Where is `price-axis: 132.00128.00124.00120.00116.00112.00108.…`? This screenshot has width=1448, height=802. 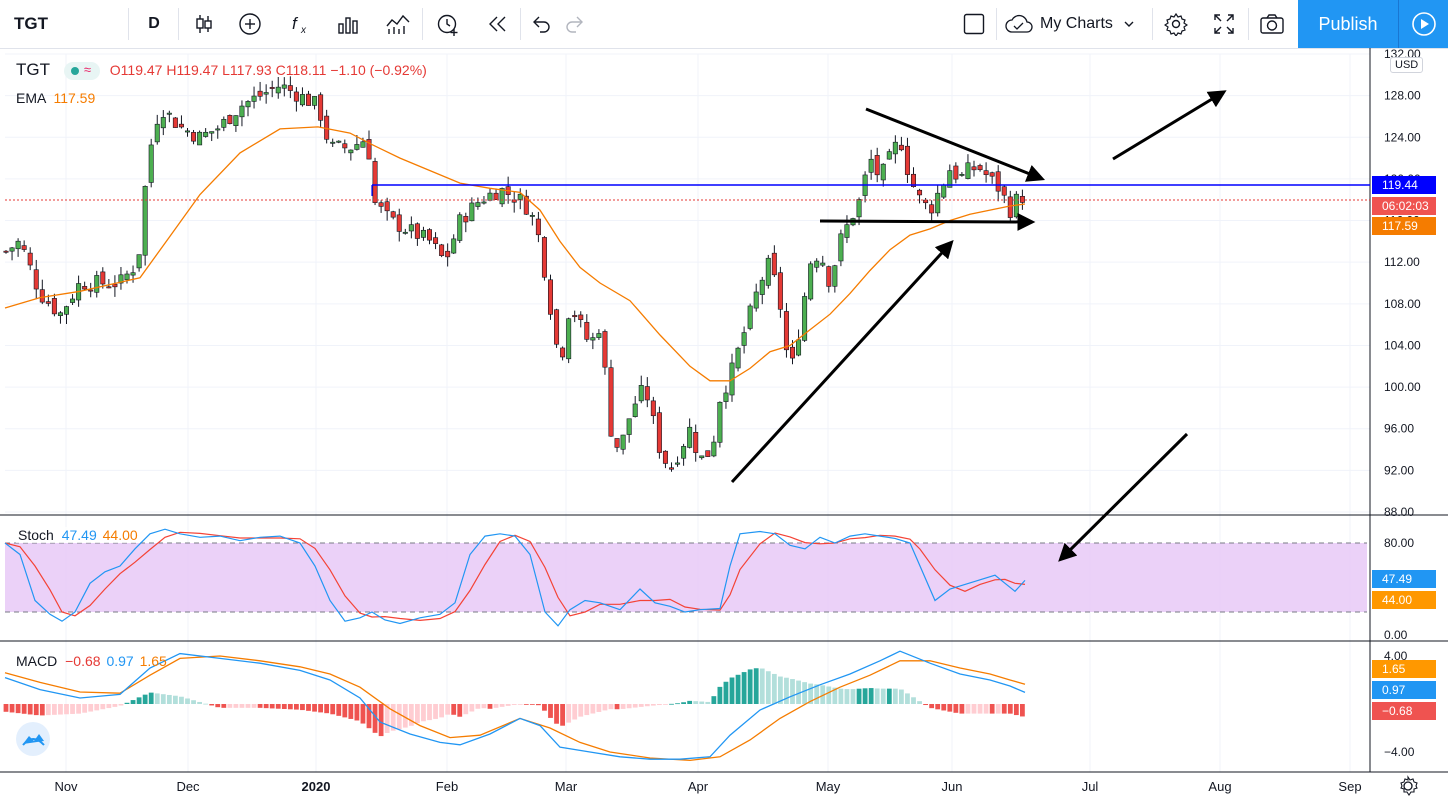 price-axis: 132.00128.00124.00120.00116.00112.00108.… is located at coordinates (1402, 283).